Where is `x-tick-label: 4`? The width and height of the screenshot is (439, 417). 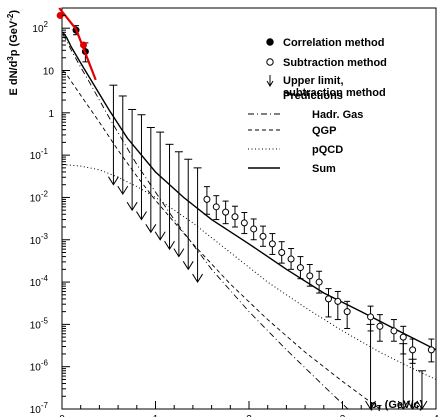
x-tick-label: 4 is located at coordinates (436, 415).